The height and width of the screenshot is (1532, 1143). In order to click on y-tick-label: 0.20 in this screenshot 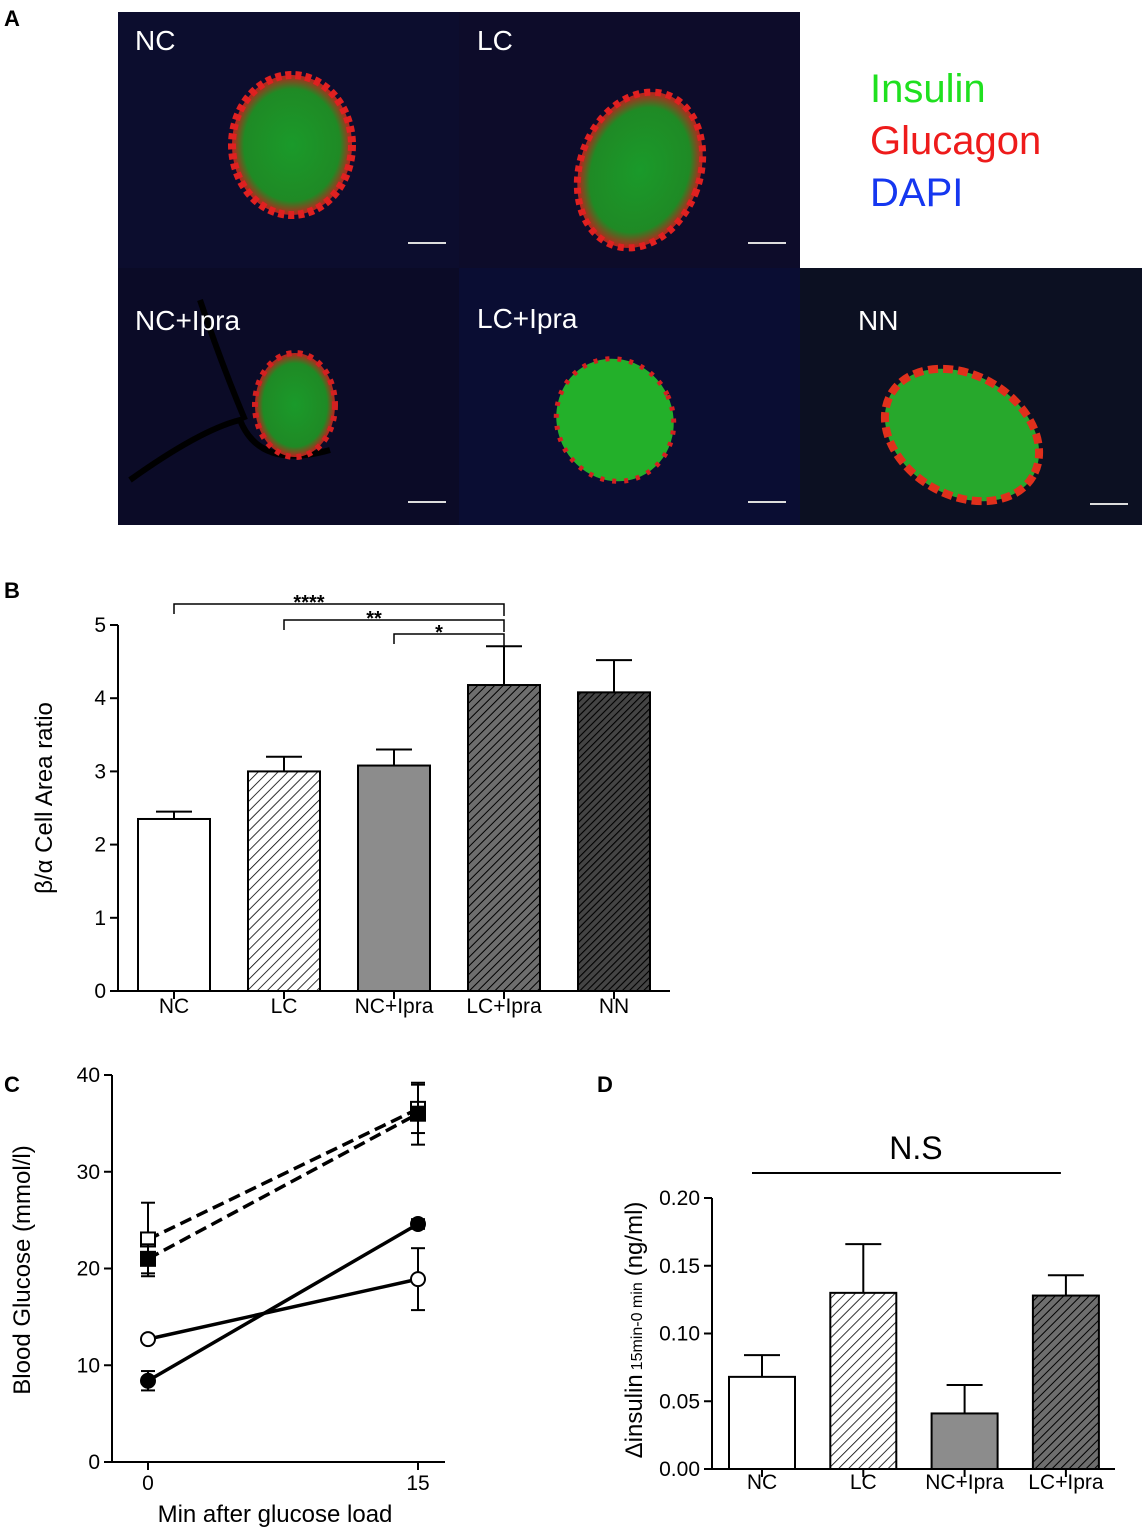, I will do `click(679, 1198)`.